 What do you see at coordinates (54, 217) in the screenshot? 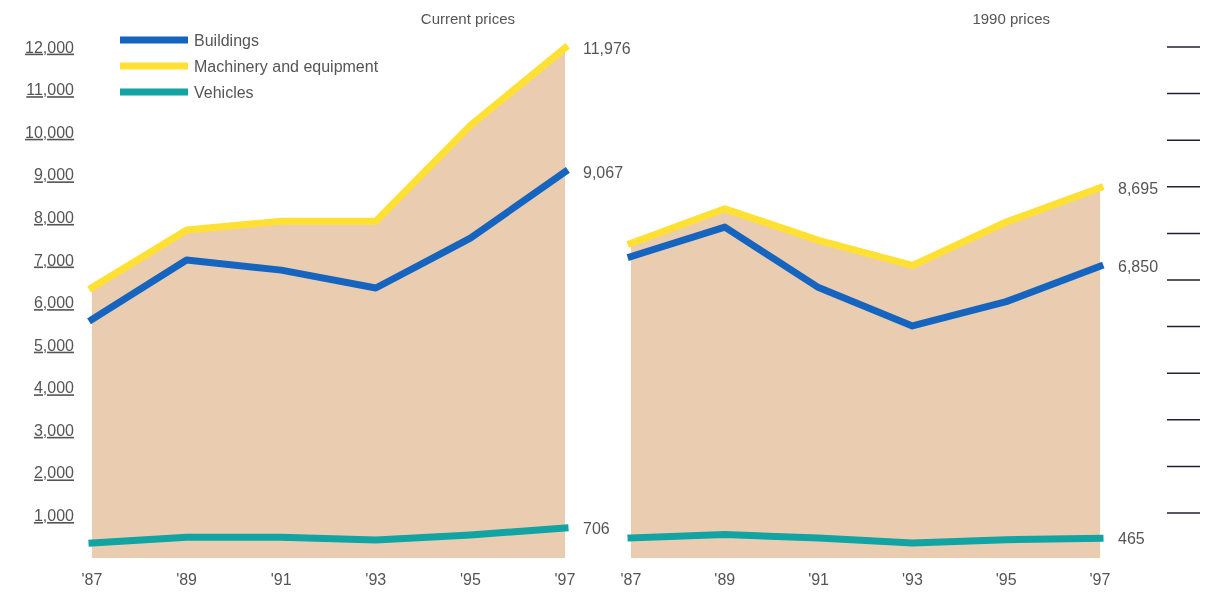
I see `y-tick-label: 8,000` at bounding box center [54, 217].